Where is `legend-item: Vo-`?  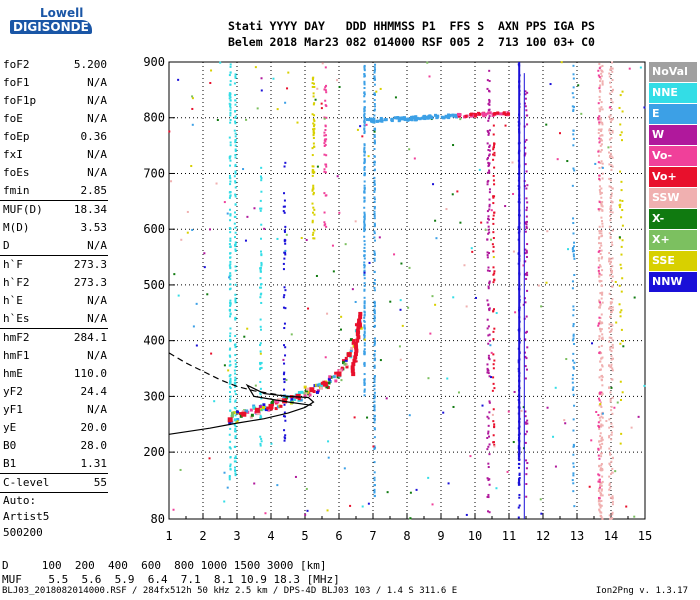 legend-item: Vo- is located at coordinates (673, 156).